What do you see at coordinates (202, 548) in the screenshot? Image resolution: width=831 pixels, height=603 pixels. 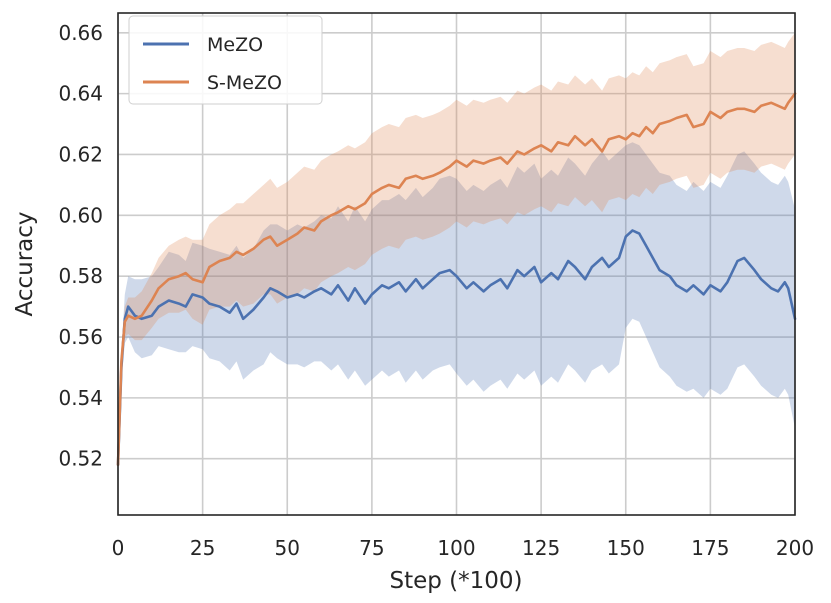 I see `x-tick-label: 25` at bounding box center [202, 548].